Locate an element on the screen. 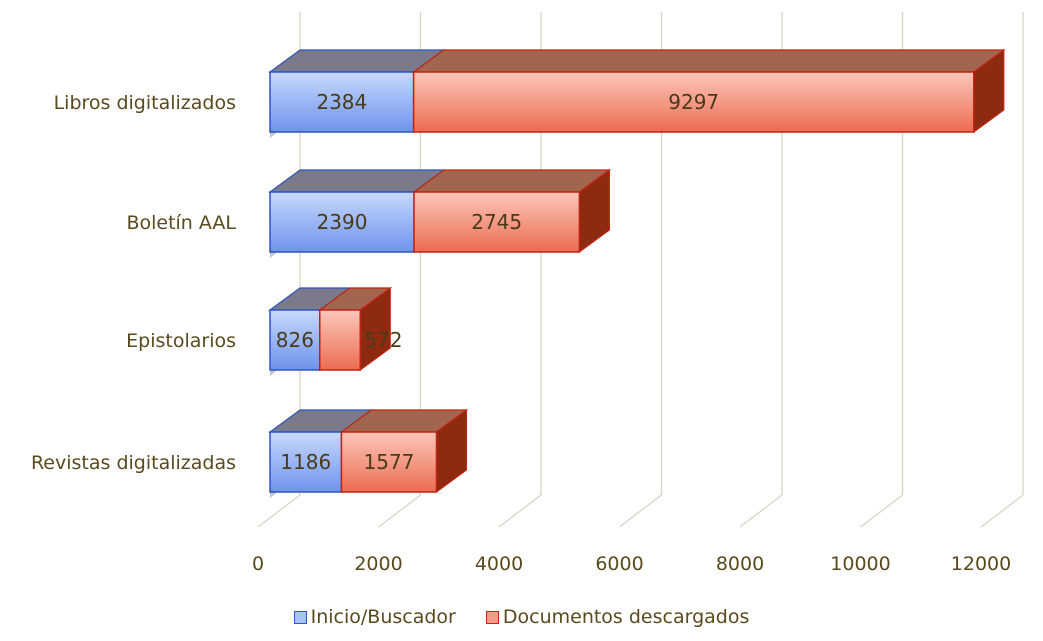  data-label: 826 is located at coordinates (295, 340).